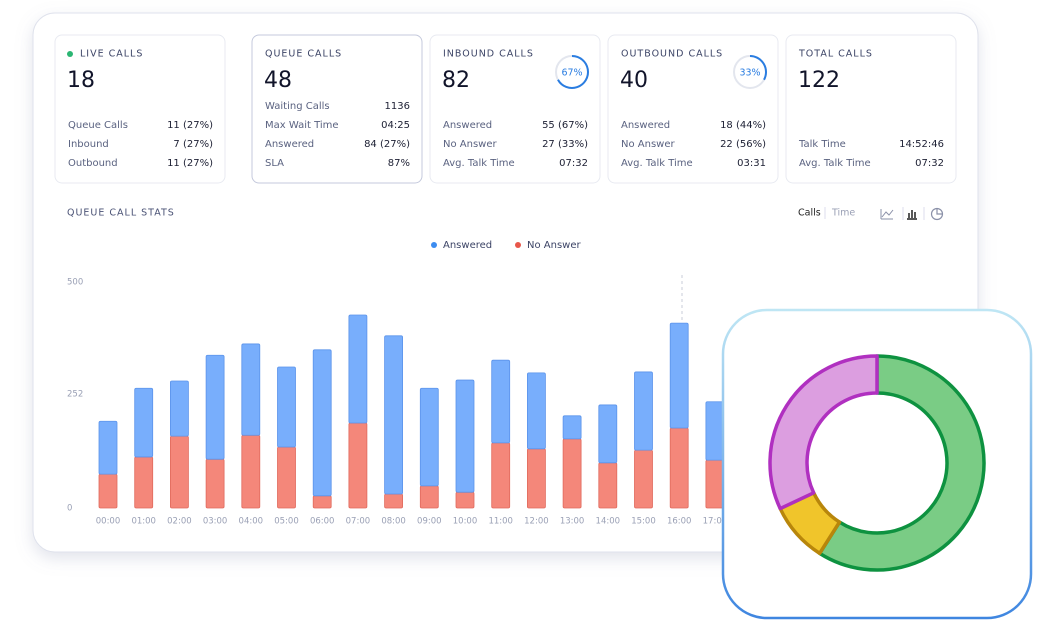 This screenshot has width=1045, height=637. What do you see at coordinates (887, 214) in the screenshot?
I see `line-icon` at bounding box center [887, 214].